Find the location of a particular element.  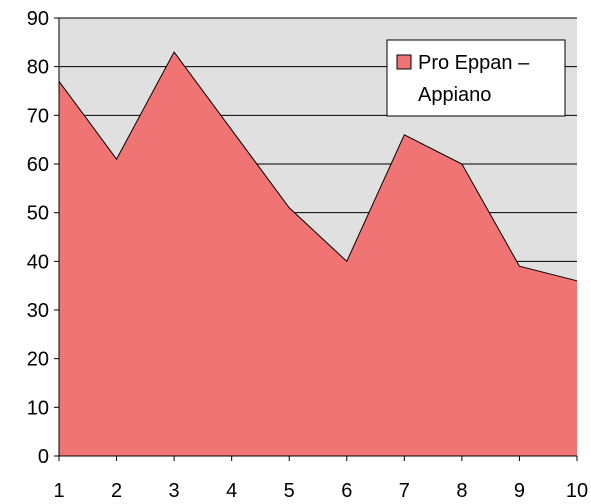

x-tick-label: 1 is located at coordinates (58, 491).